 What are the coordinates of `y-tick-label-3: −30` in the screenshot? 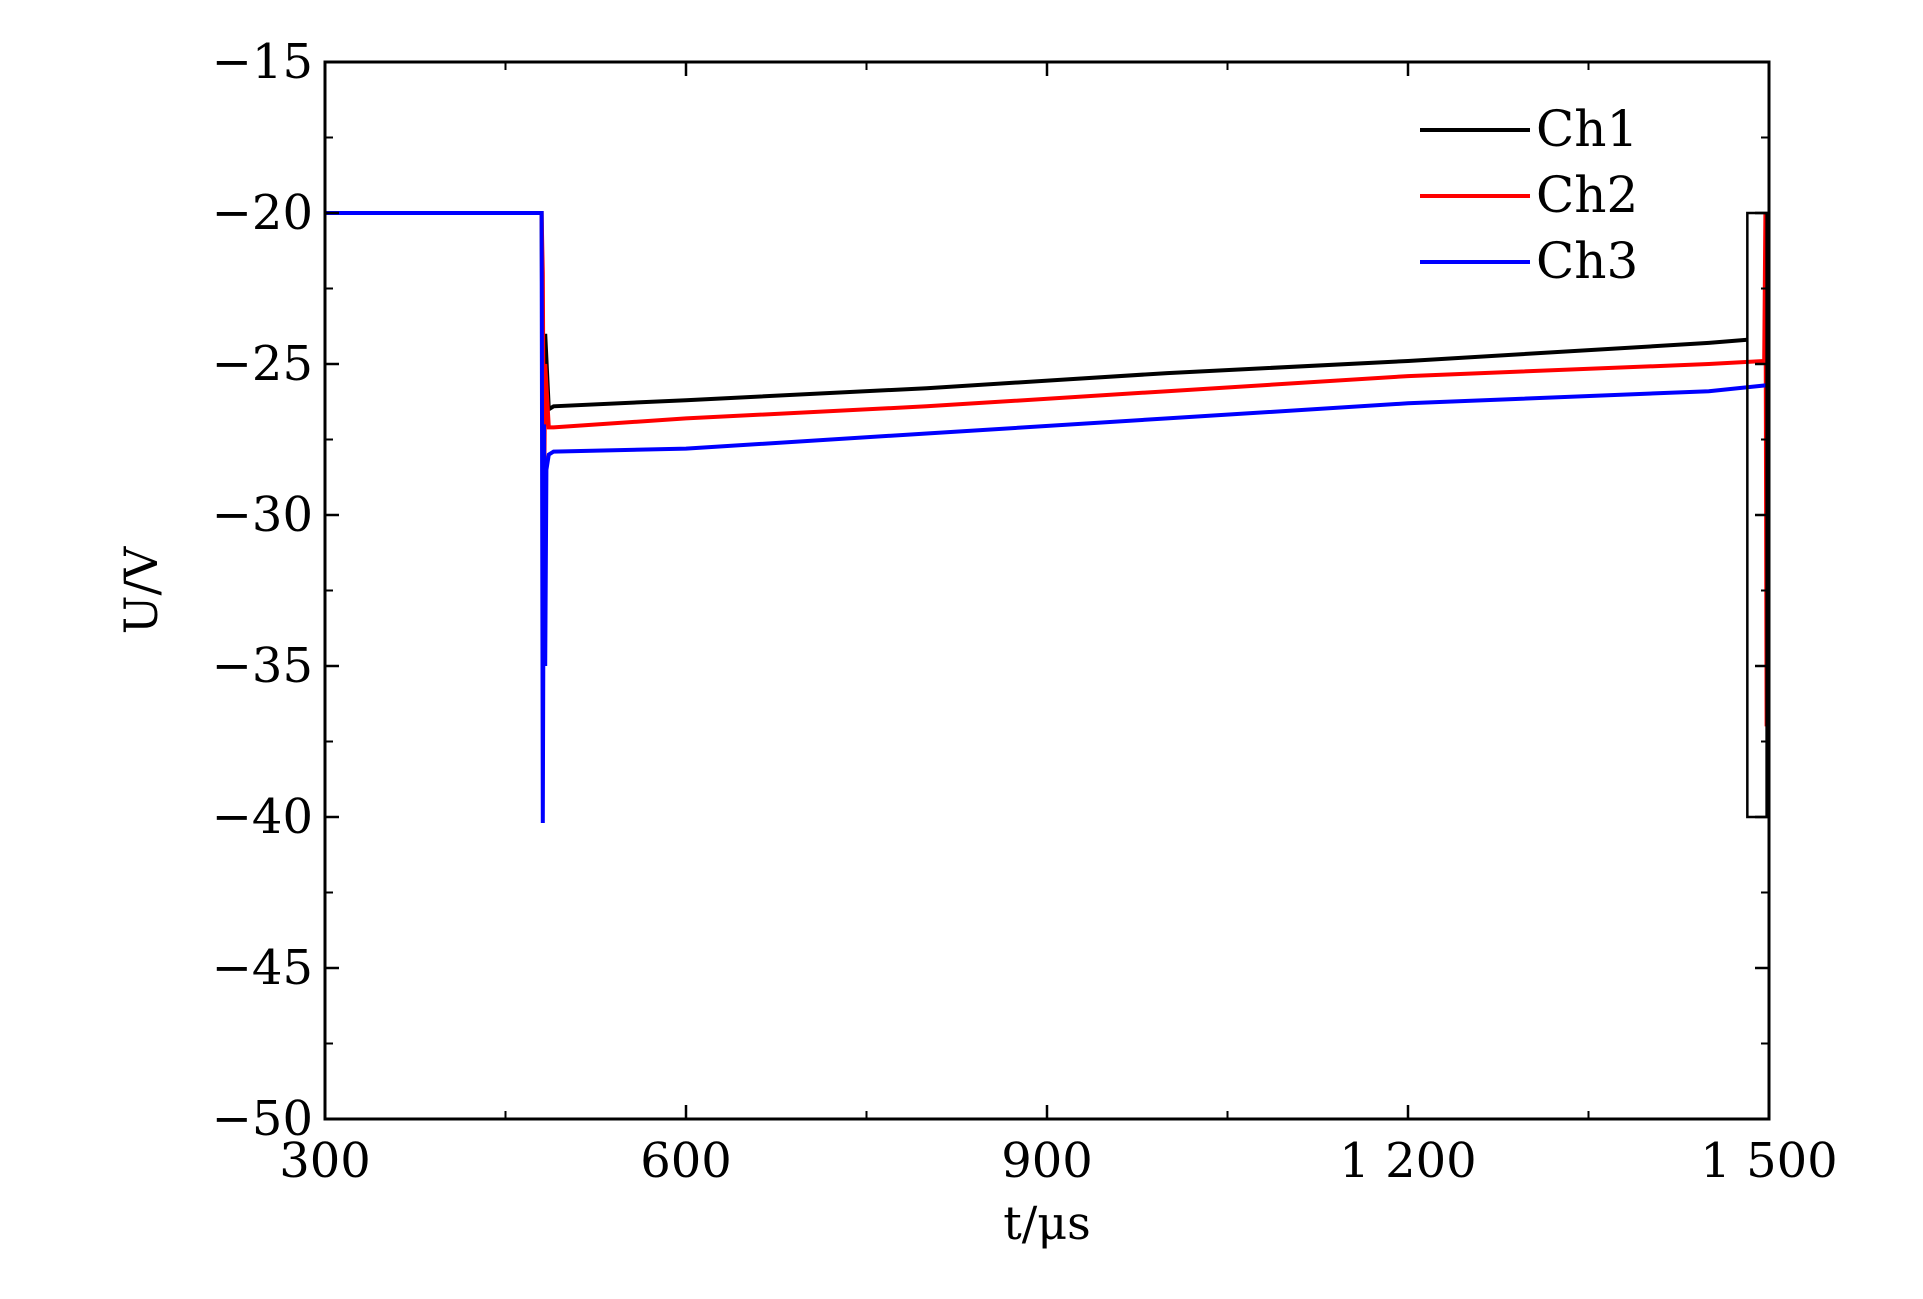 It's located at (262, 515).